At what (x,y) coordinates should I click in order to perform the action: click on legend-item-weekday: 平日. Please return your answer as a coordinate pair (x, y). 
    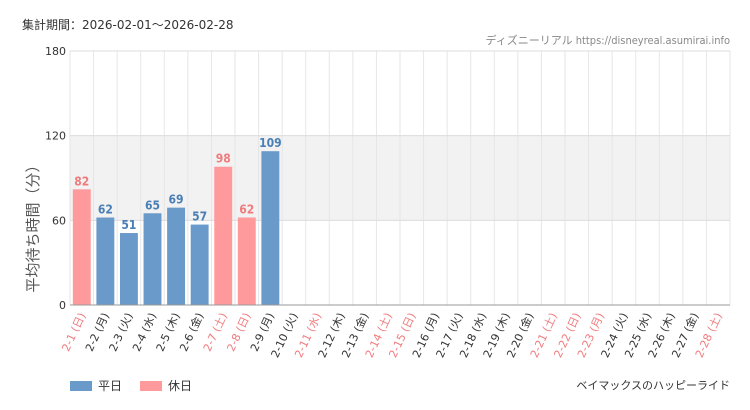
    Looking at the image, I should click on (96, 385).